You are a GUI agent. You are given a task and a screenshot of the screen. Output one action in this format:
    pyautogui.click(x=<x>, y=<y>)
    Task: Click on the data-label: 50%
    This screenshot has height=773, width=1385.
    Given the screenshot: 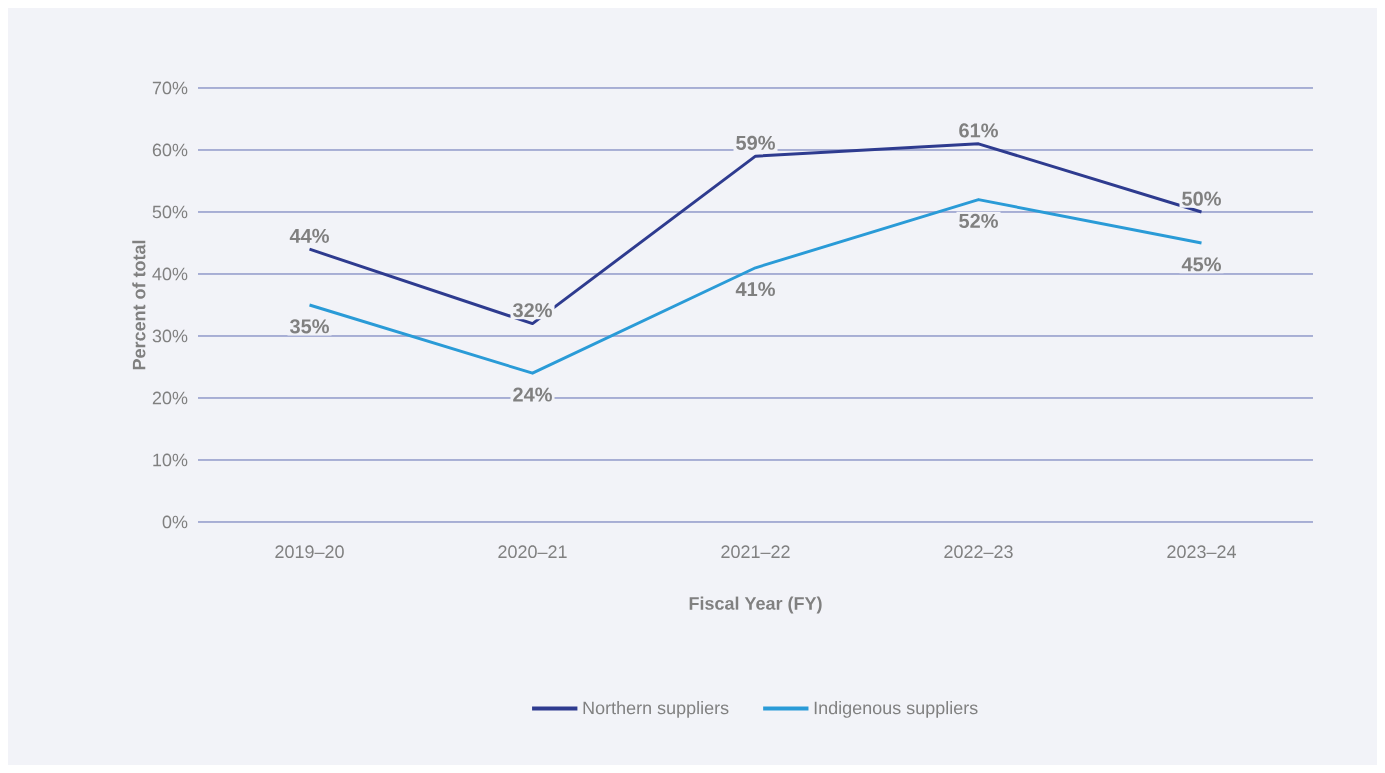 What is the action you would take?
    pyautogui.click(x=1201, y=198)
    